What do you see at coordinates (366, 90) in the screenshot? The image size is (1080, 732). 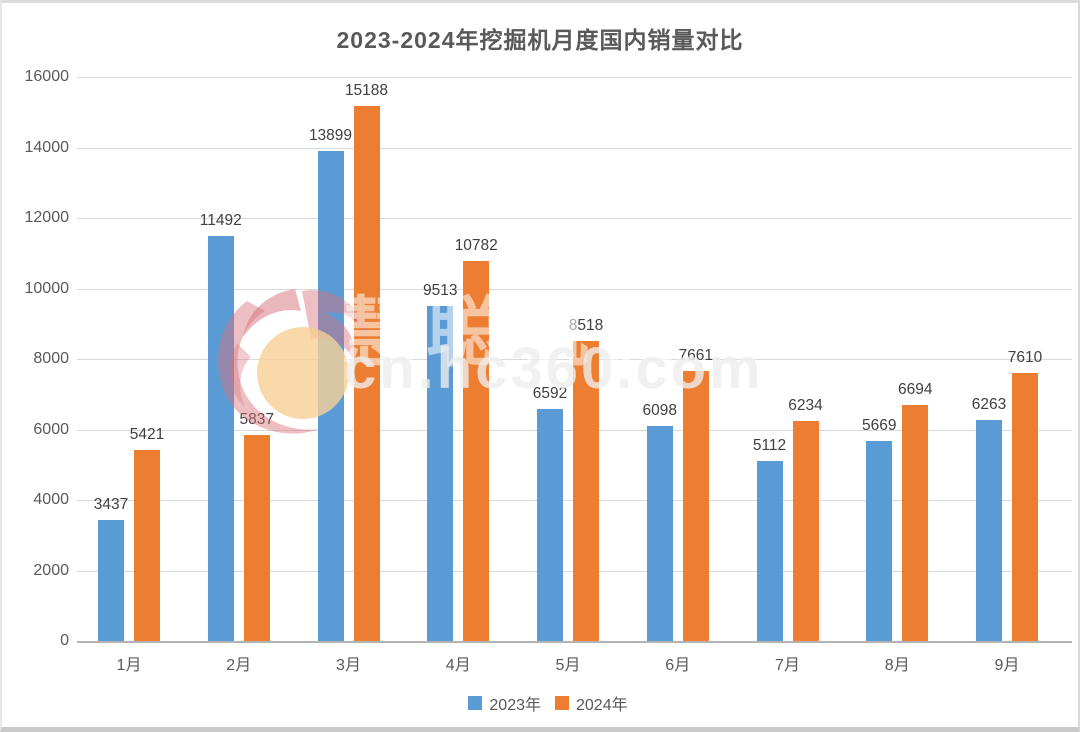 I see `bar-value-label: 15188` at bounding box center [366, 90].